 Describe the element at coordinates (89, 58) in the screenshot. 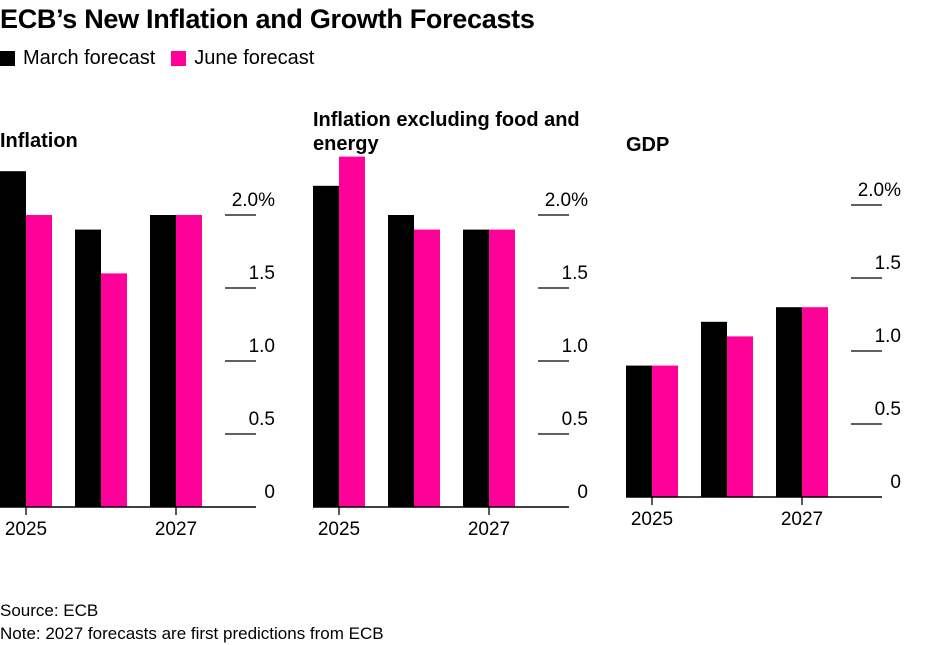

I see `legend-label-march: March forecast` at that location.